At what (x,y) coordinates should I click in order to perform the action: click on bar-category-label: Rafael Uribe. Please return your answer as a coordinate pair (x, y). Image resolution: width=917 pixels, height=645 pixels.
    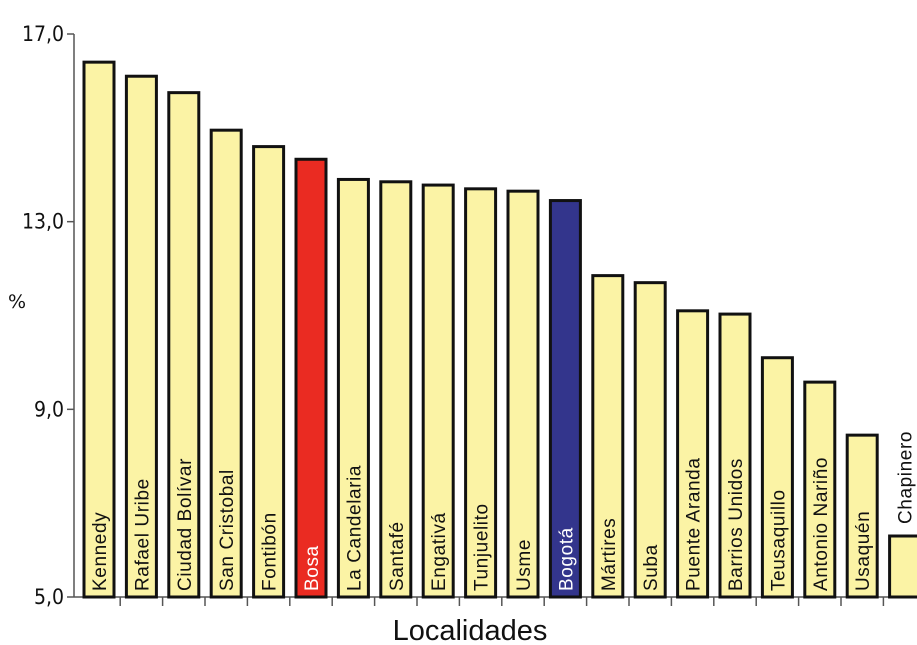
    Looking at the image, I should click on (142, 534).